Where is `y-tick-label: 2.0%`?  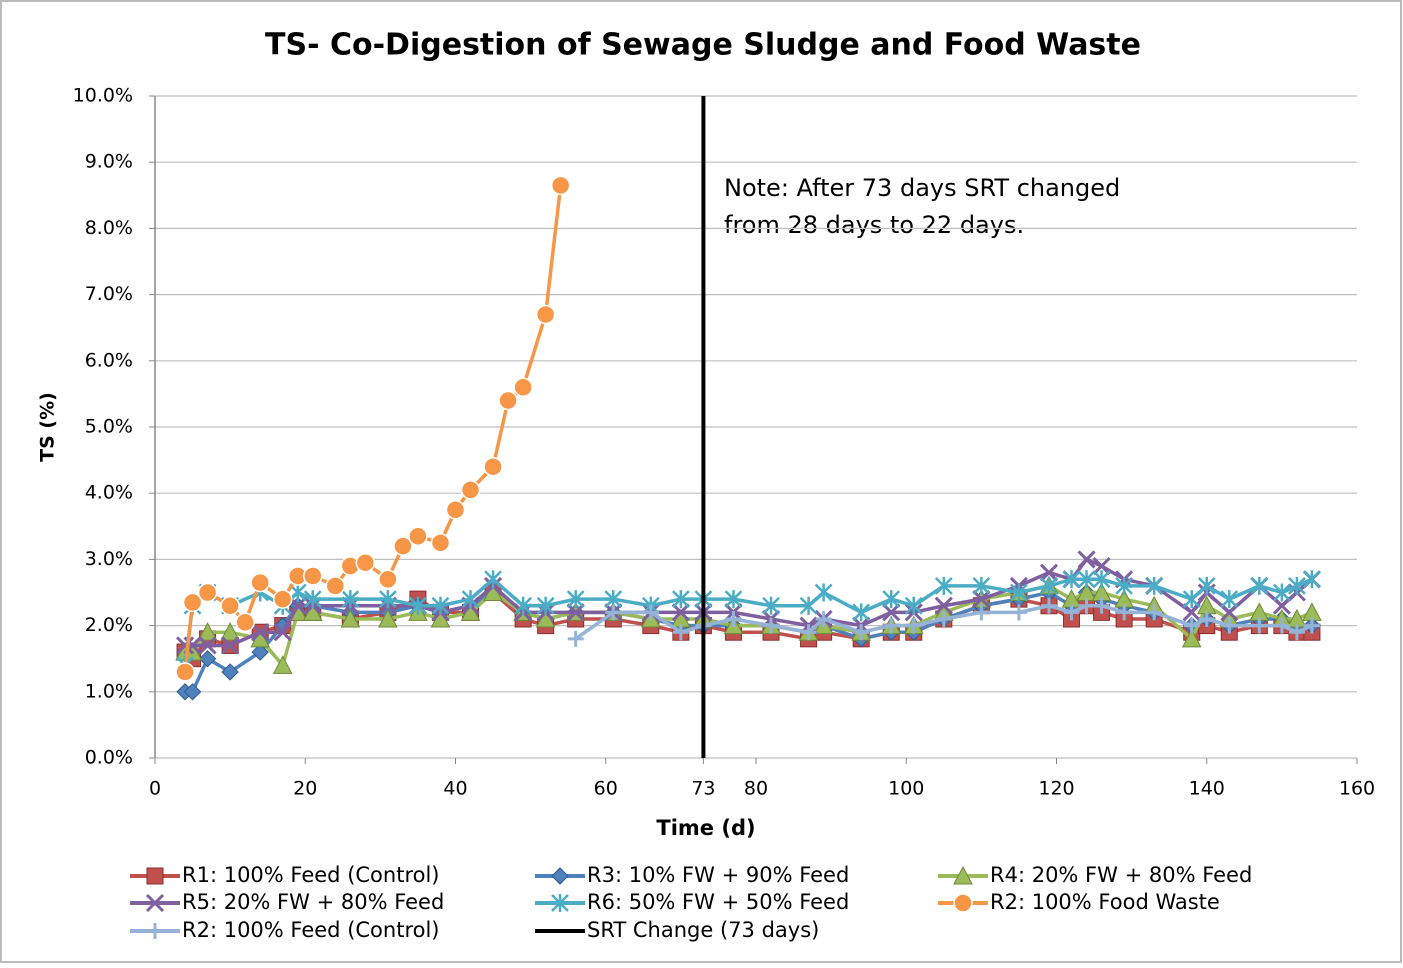 y-tick-label: 2.0% is located at coordinates (109, 625).